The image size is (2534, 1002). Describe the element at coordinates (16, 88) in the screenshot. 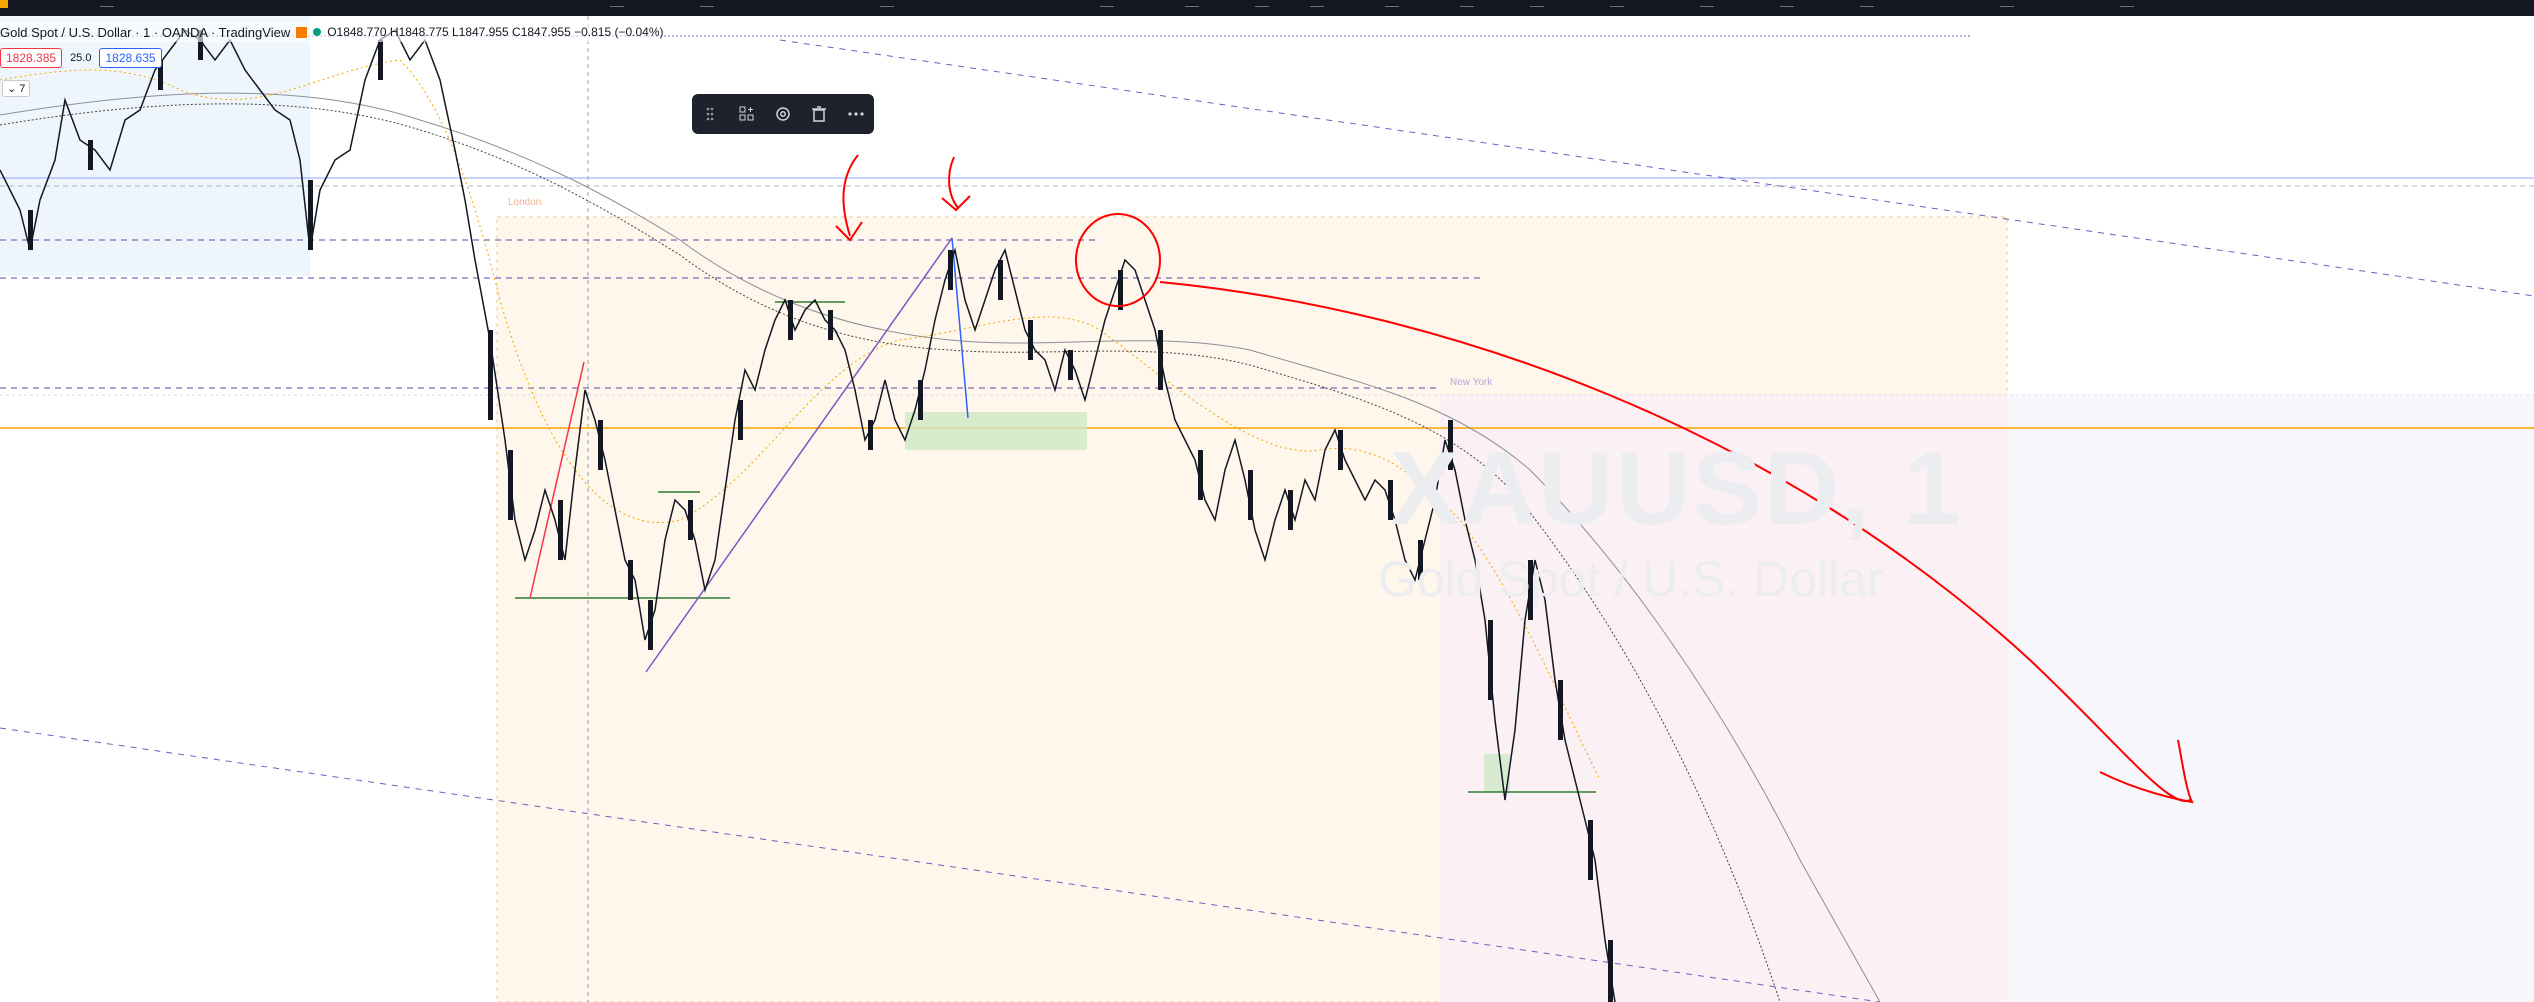

I see `indicators-toggle: ⌄ 7` at that location.